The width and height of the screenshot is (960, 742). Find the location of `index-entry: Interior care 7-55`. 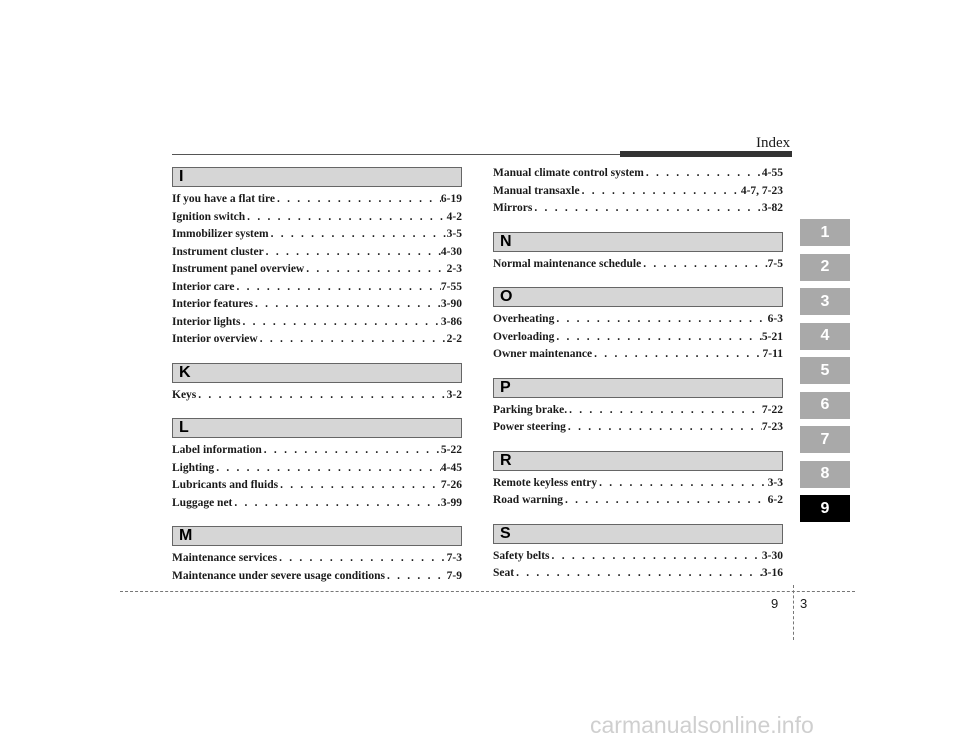

index-entry: Interior care 7-55 is located at coordinates (317, 290).